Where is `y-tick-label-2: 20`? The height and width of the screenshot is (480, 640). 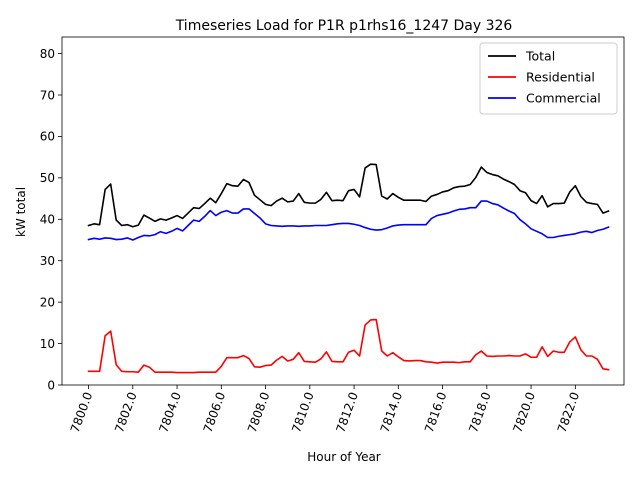 y-tick-label-2: 20 is located at coordinates (47, 302).